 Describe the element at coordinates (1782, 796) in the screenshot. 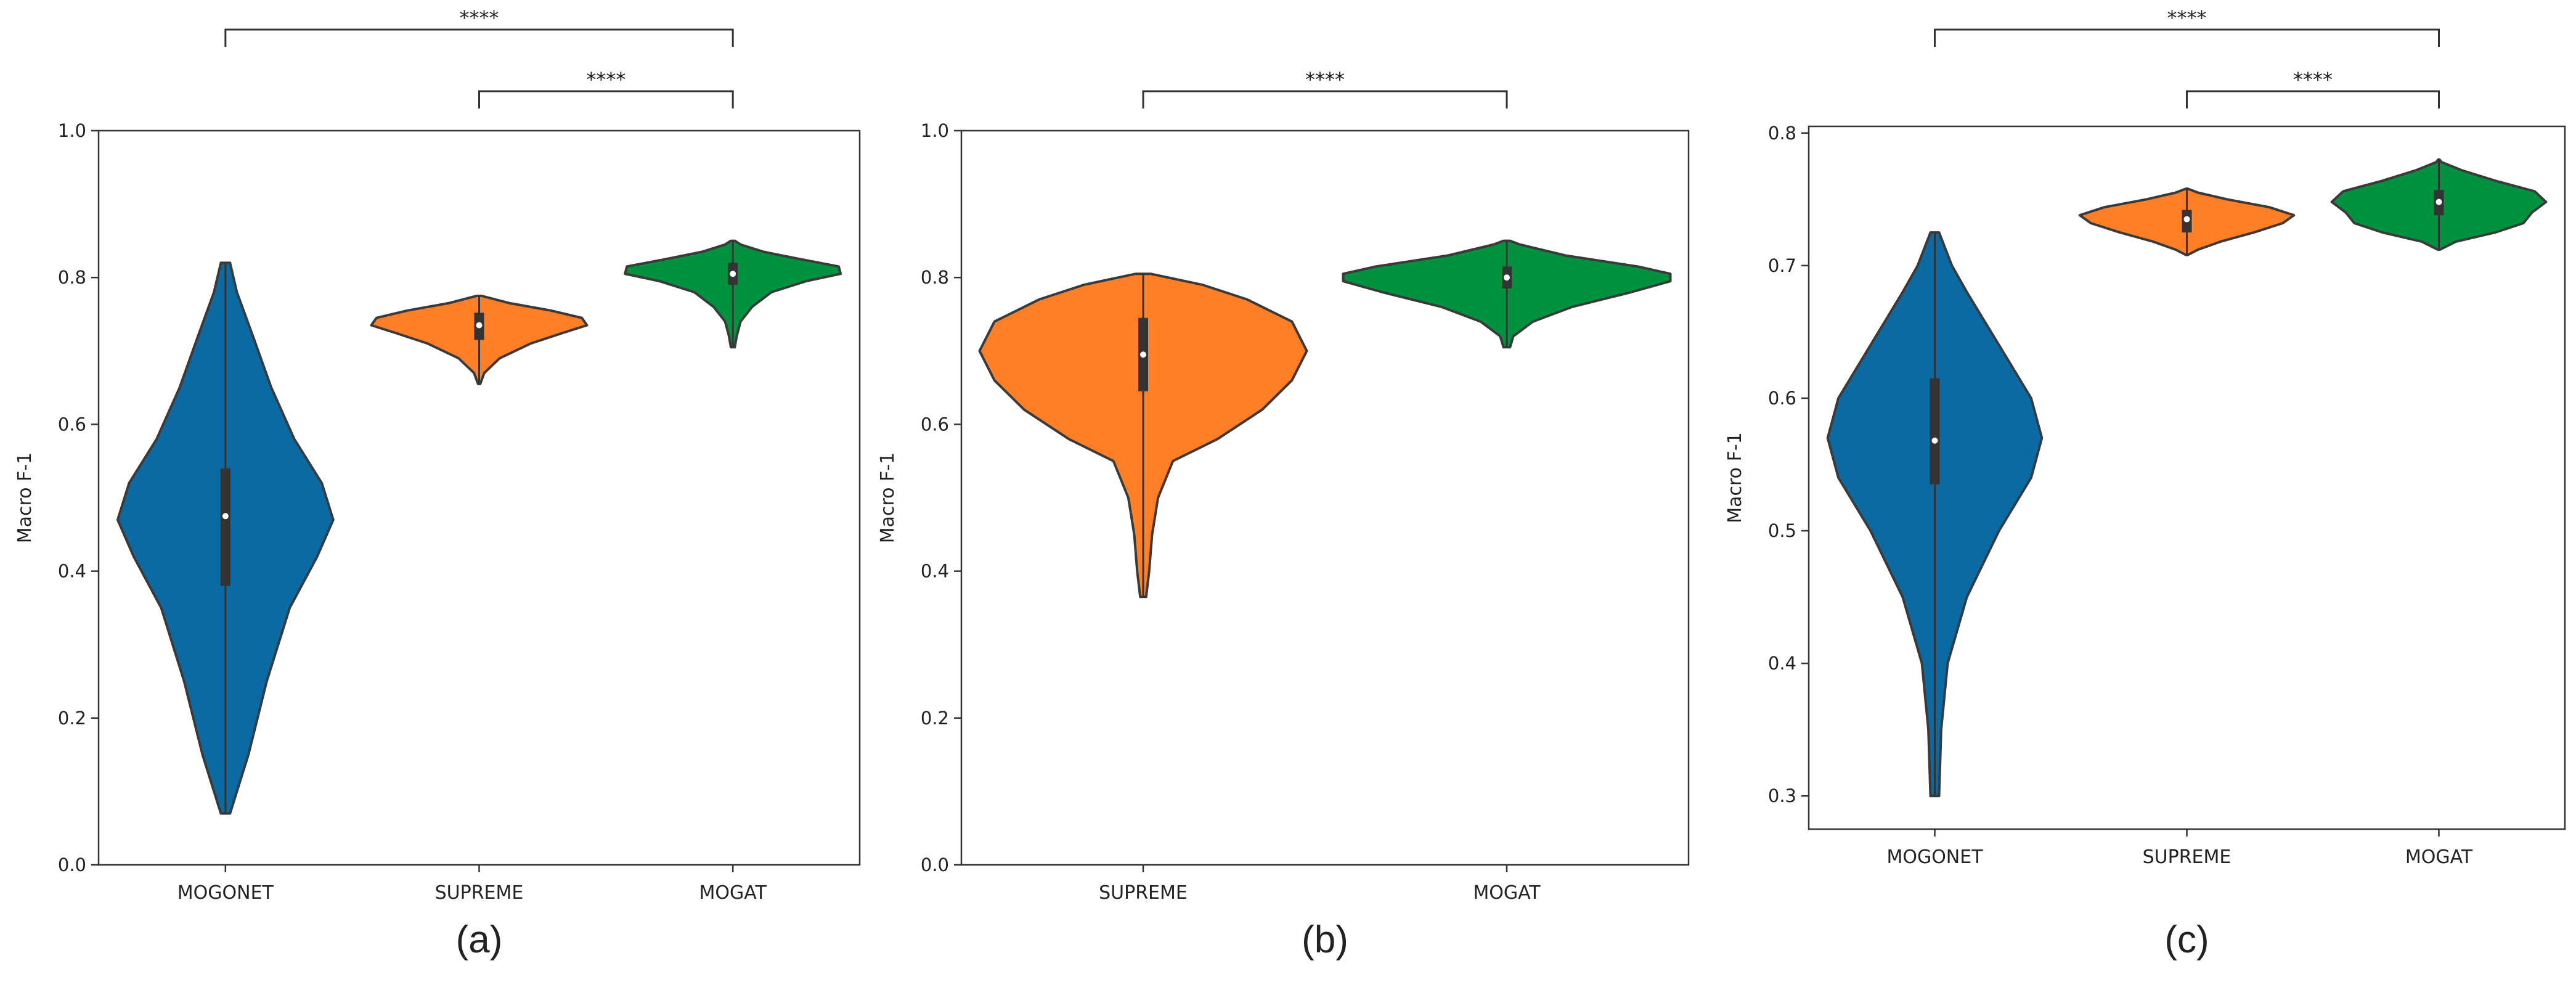

I see `y-tick-label: 0.3` at that location.